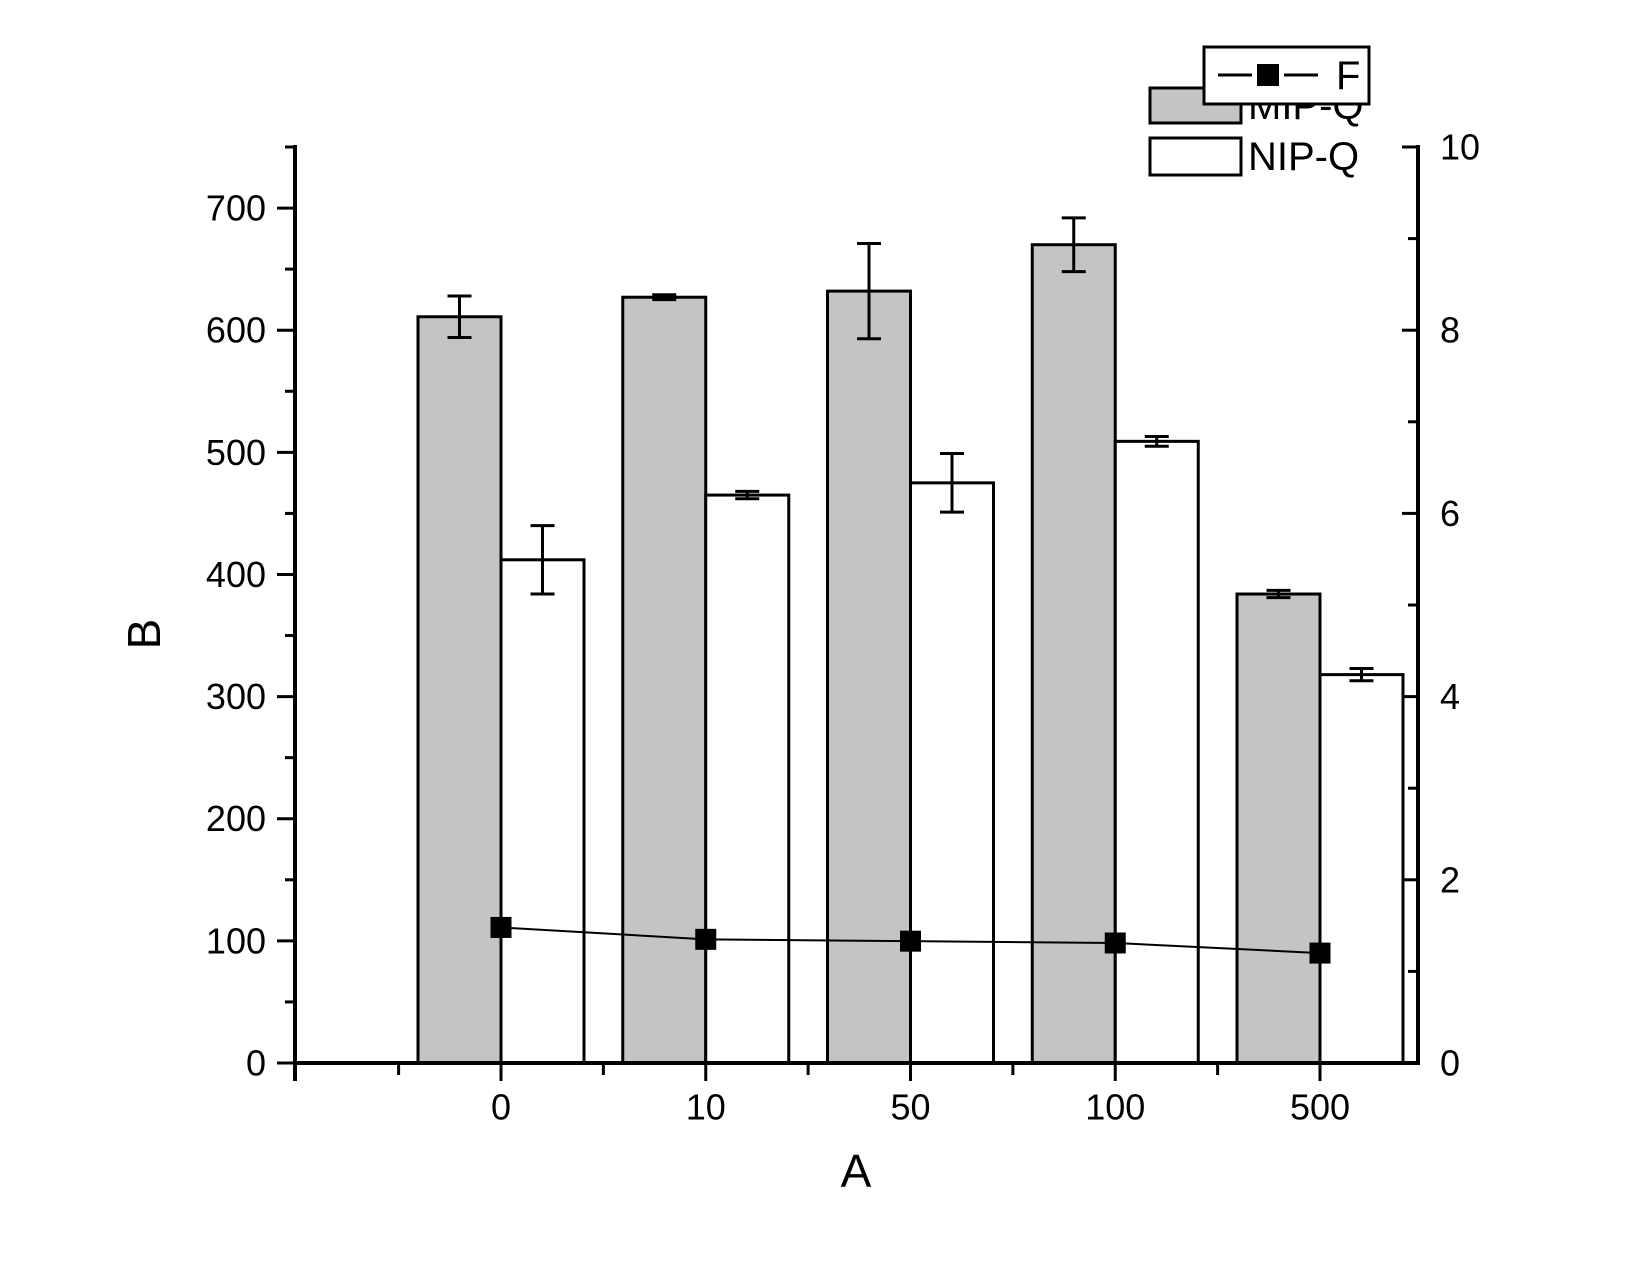 Image resolution: width=1650 pixels, height=1275 pixels. I want to click on right-tick-label-10: 10, so click(1460, 147).